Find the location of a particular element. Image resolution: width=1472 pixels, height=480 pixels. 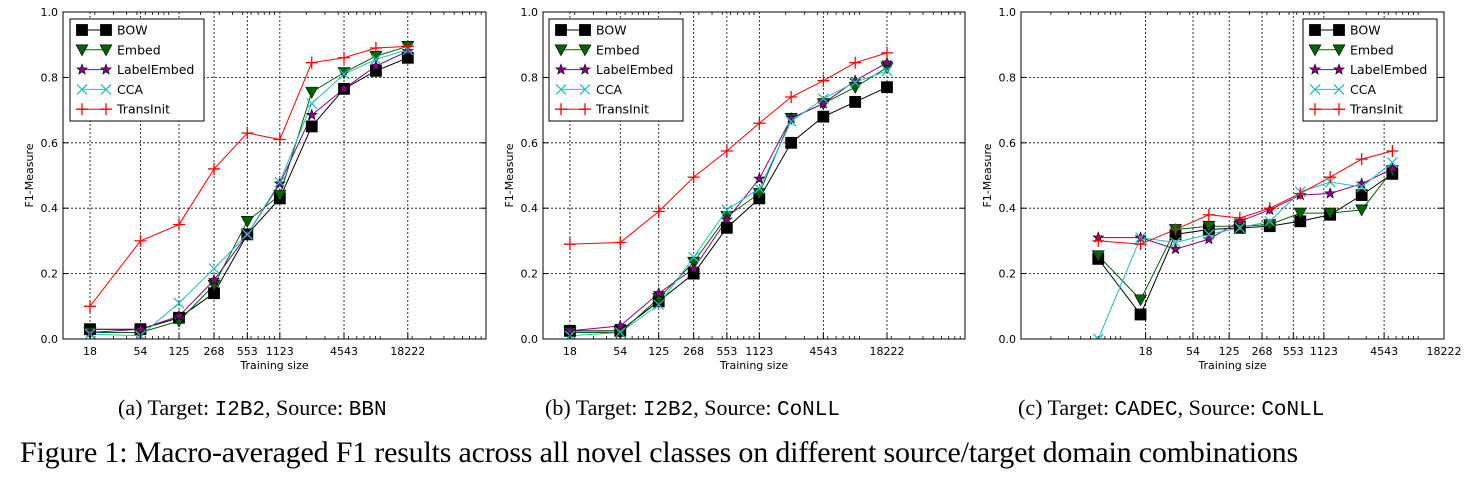

x-tick-label: 54 is located at coordinates (140, 351).